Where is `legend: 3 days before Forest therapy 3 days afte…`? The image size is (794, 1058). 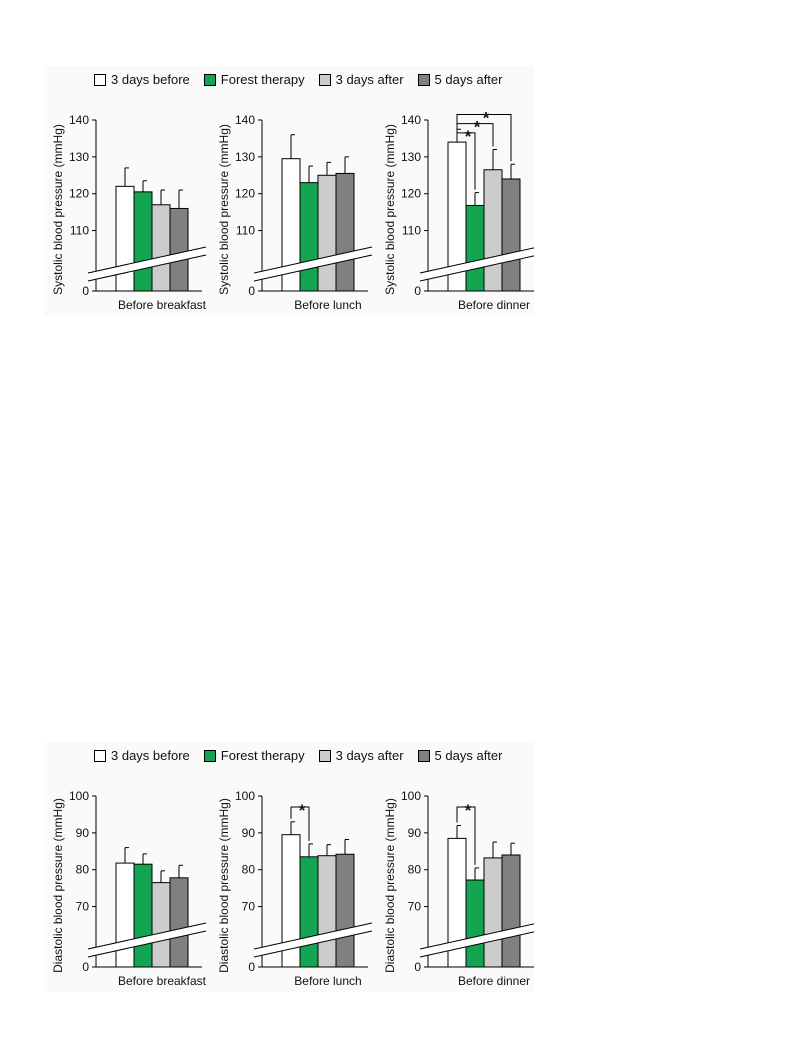 legend: 3 days before Forest therapy 3 days afte… is located at coordinates (298, 79).